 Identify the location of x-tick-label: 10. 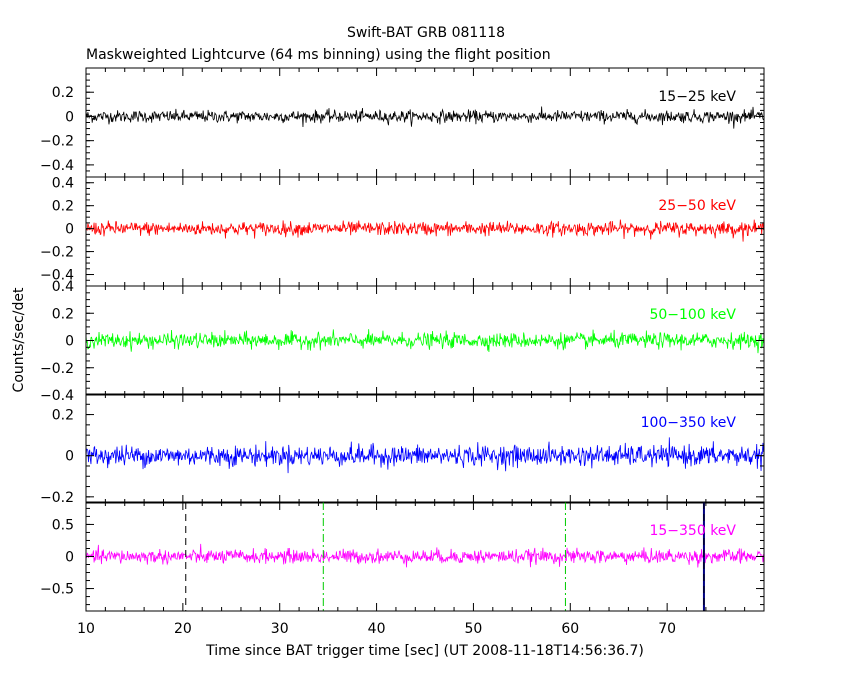
(86, 629).